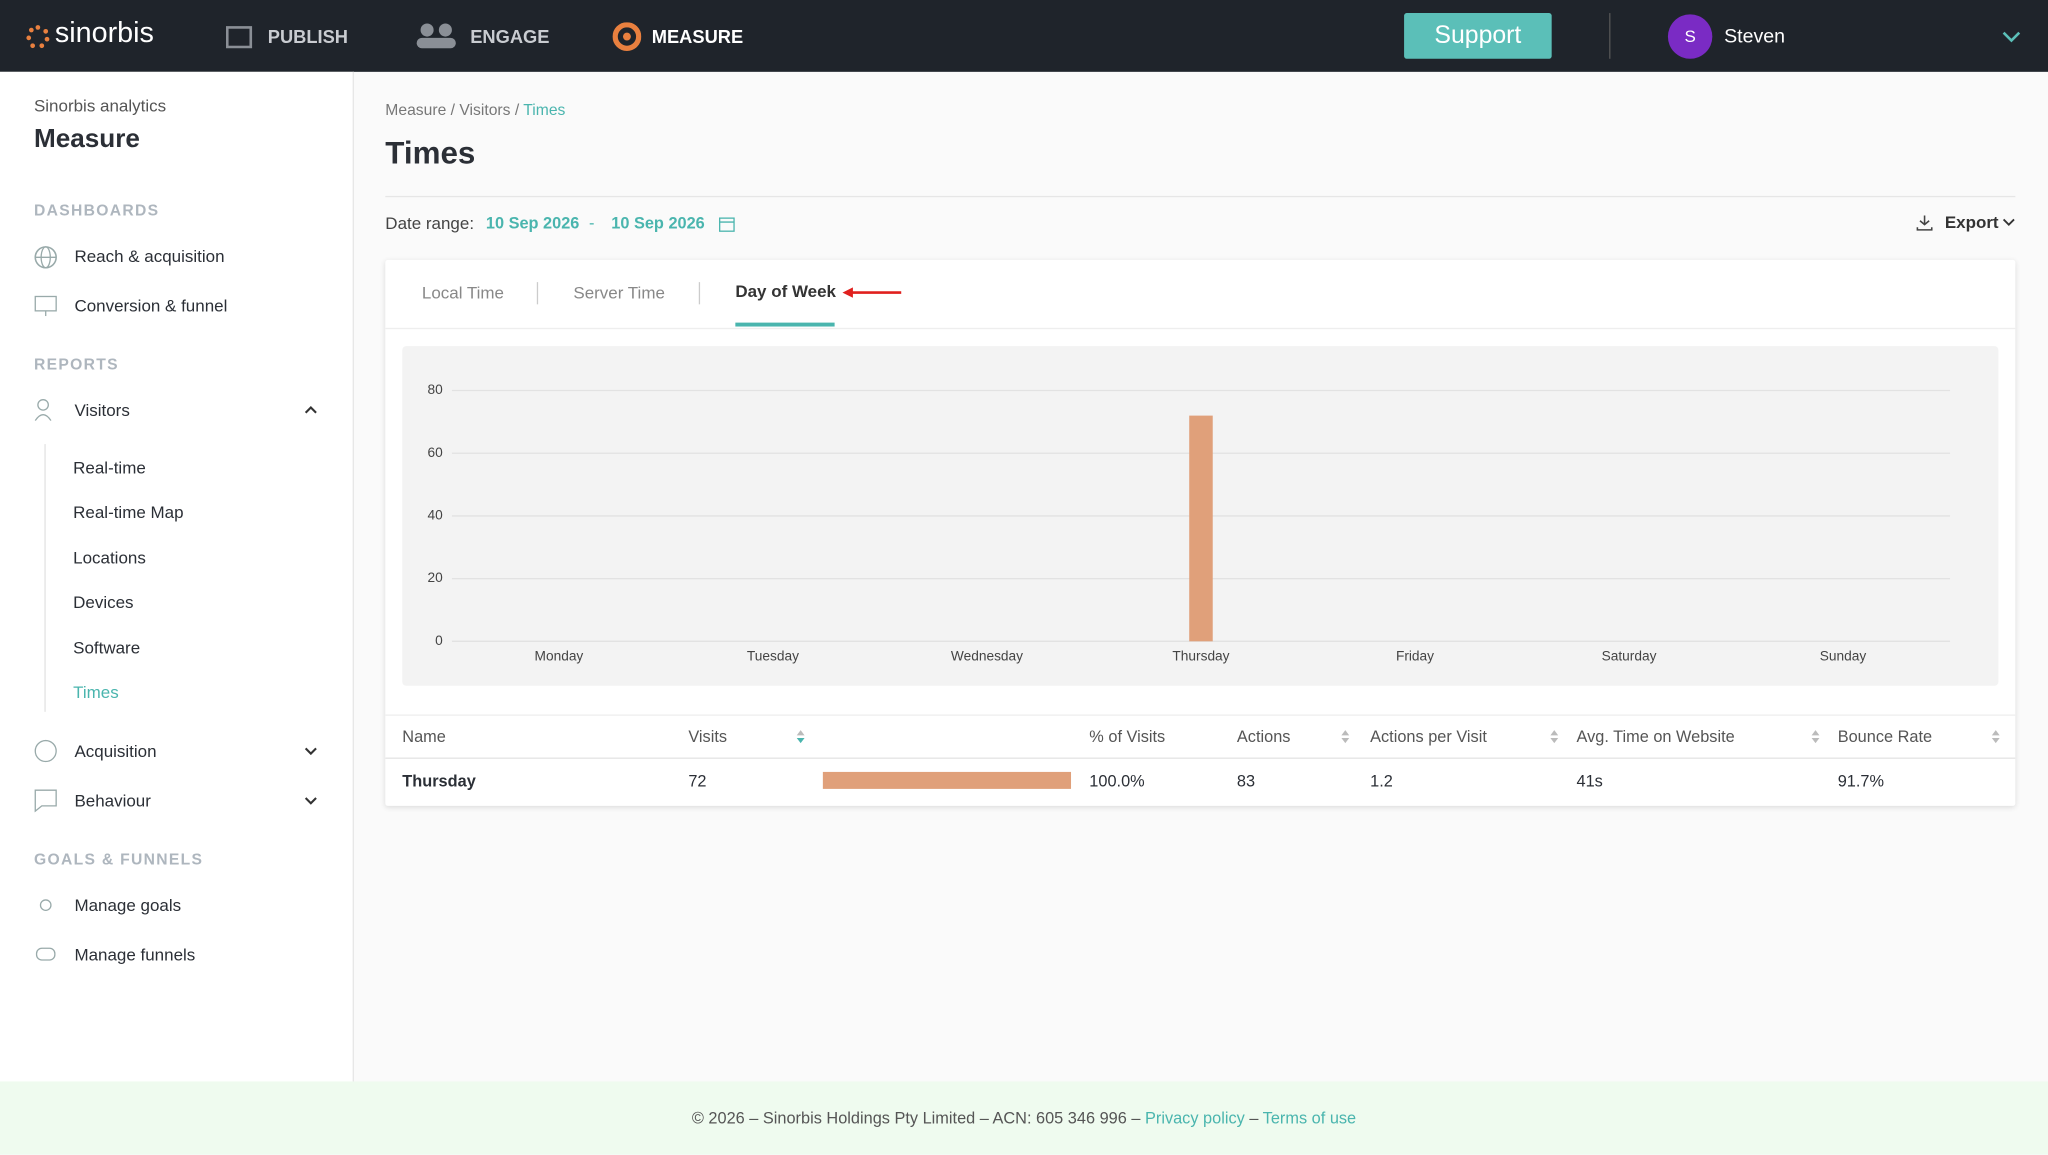 This screenshot has width=2048, height=1155. What do you see at coordinates (1201, 528) in the screenshot?
I see `bar` at bounding box center [1201, 528].